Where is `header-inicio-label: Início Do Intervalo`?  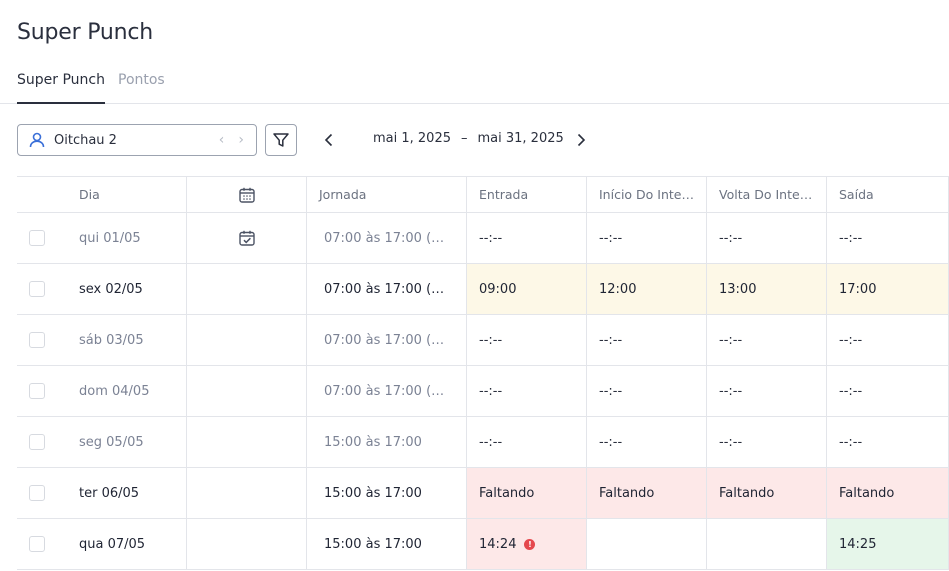
header-inicio-label: Início Do Intervalo is located at coordinates (648, 194).